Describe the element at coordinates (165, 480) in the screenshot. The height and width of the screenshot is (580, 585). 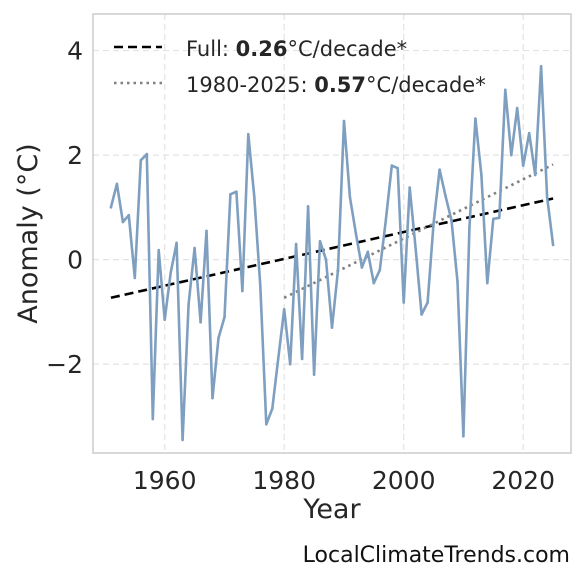
I see `x-tick-label: 1960` at that location.